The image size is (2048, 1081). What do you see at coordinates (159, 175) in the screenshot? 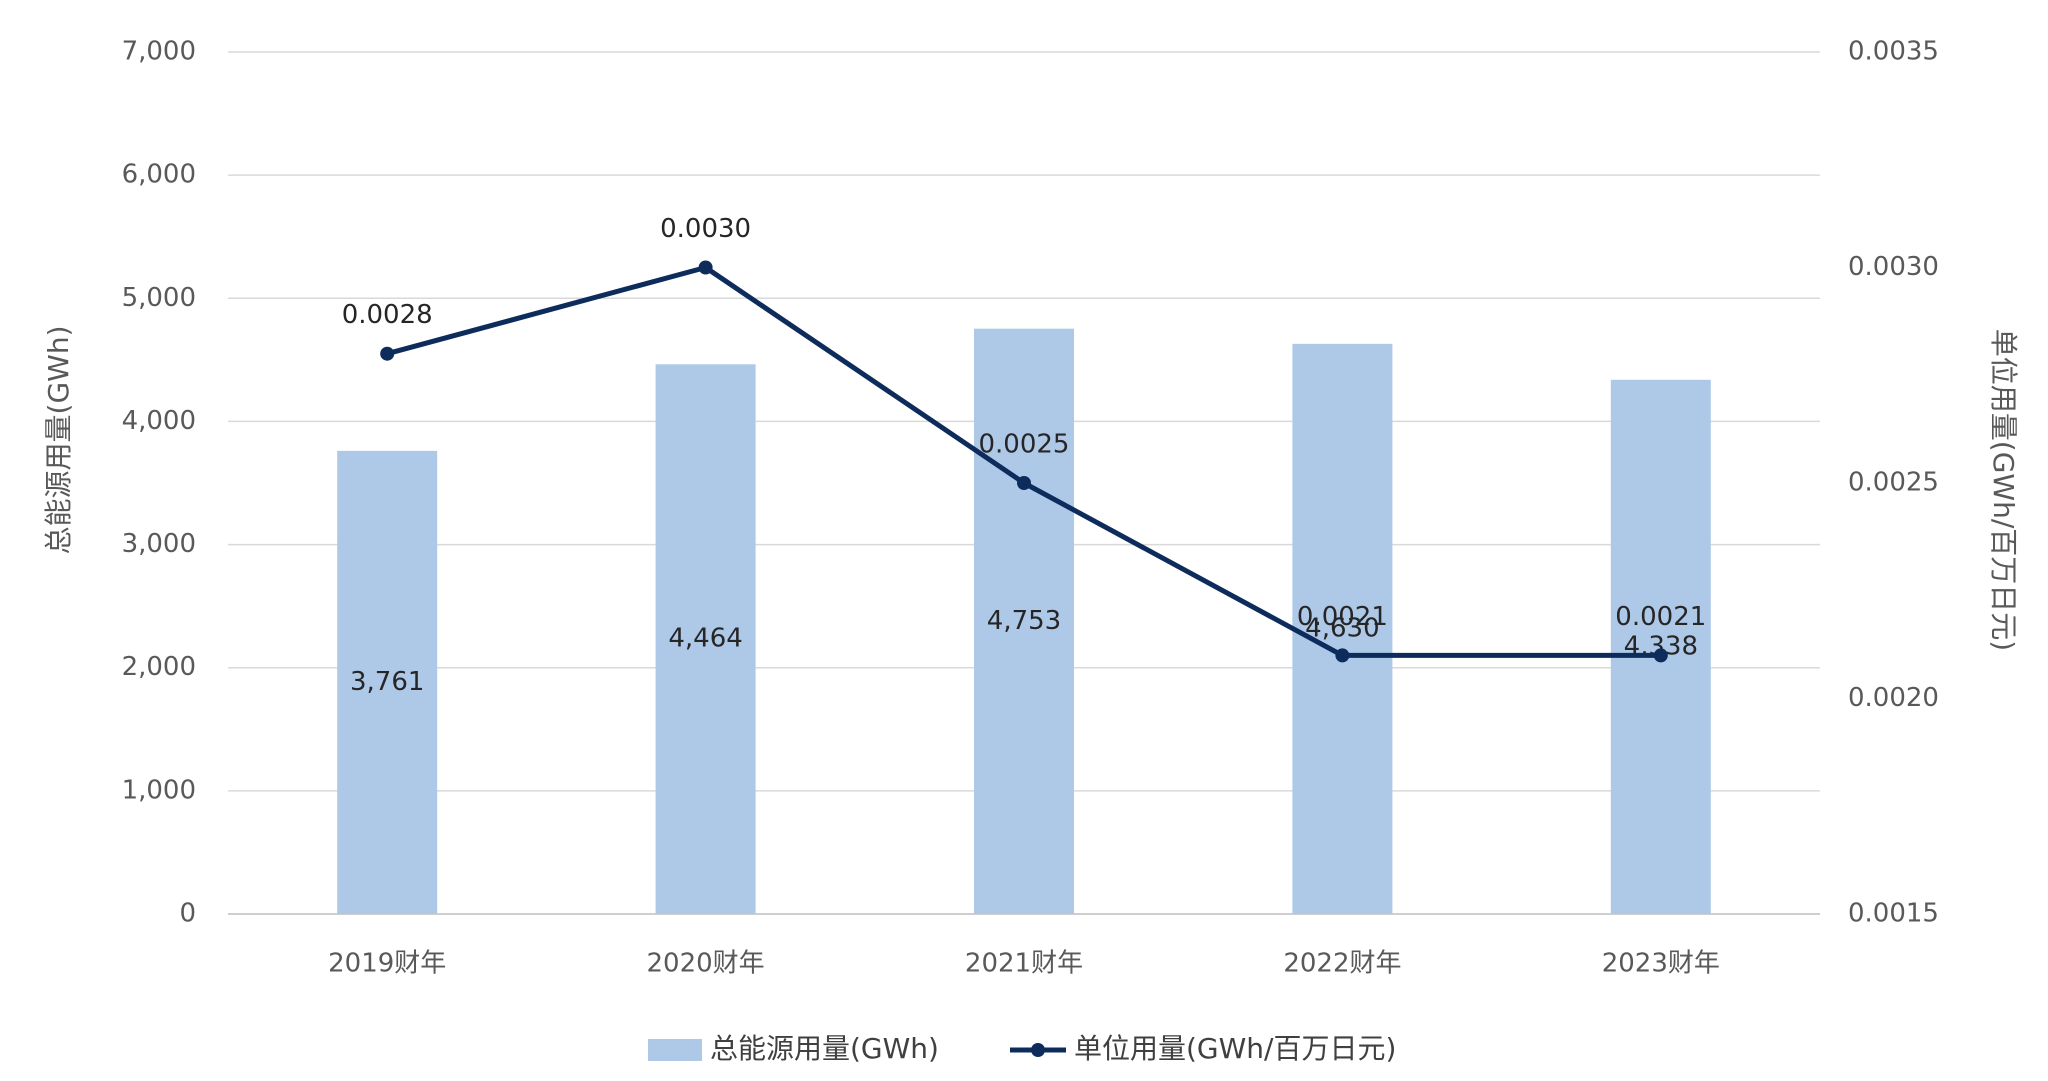
I see `left-tick-label: 6,000` at bounding box center [159, 175].